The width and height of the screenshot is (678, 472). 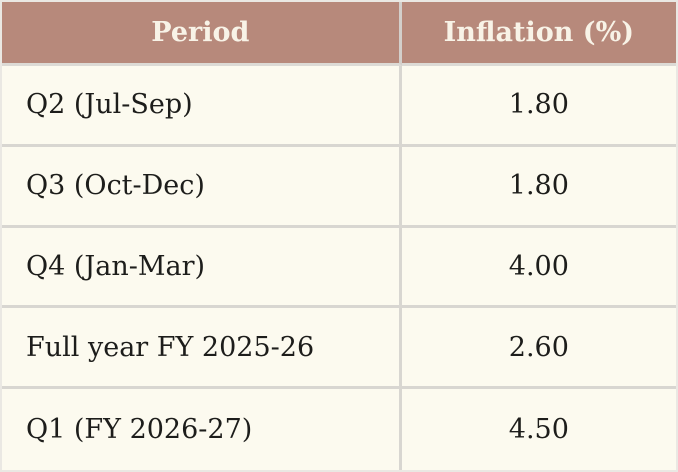 I want to click on period-cell: Full year FY 2025-26, so click(x=202, y=349).